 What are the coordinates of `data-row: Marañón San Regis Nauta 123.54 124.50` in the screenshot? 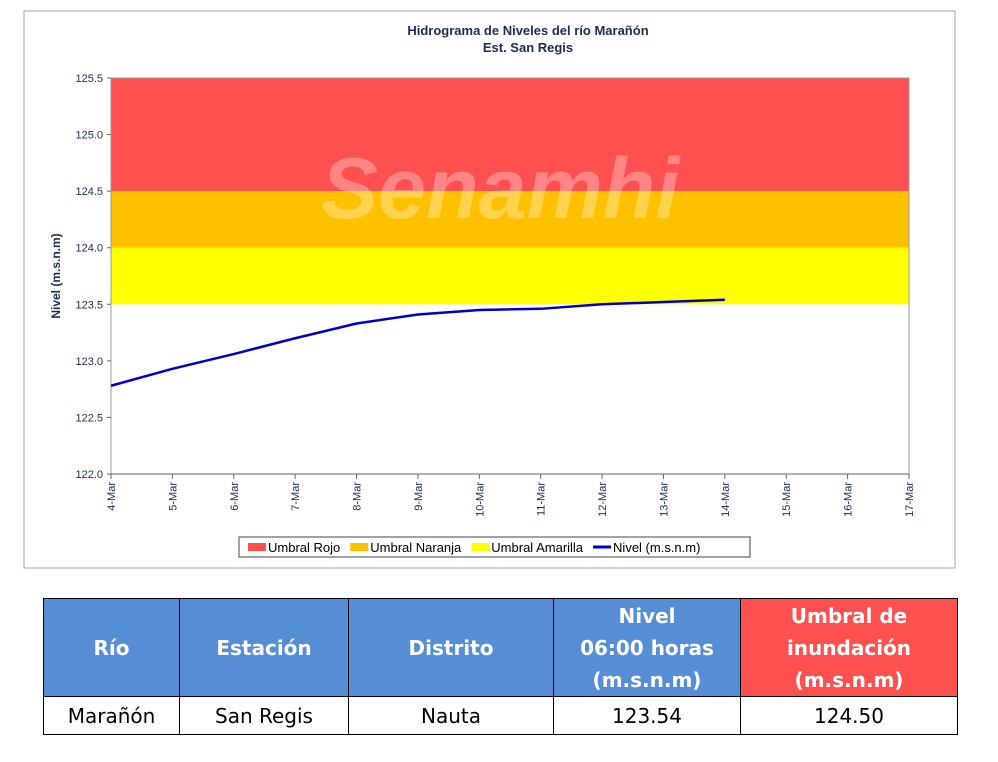 It's located at (500, 715).